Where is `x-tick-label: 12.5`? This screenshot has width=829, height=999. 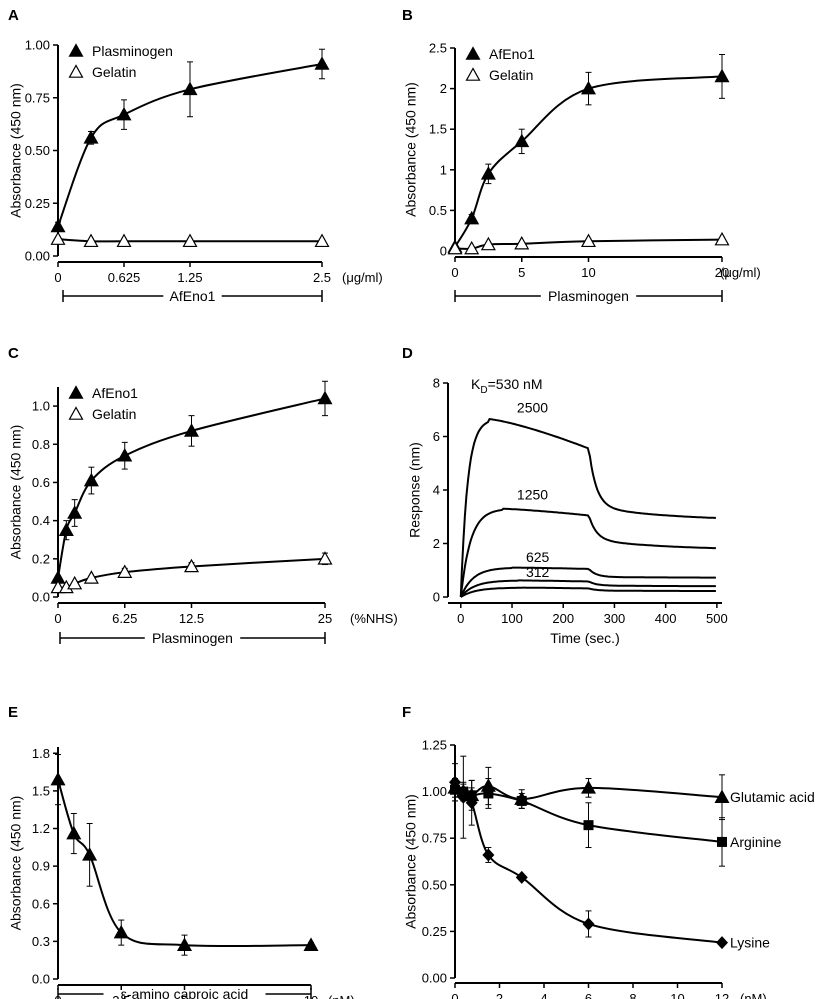
x-tick-label: 12.5 is located at coordinates (191, 618).